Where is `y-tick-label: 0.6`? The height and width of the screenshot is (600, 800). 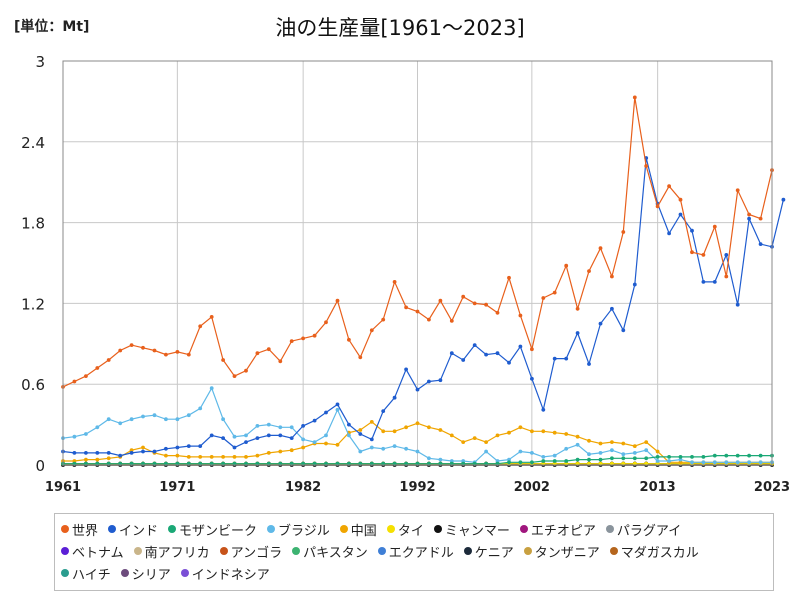 y-tick-label: 0.6 is located at coordinates (33, 385).